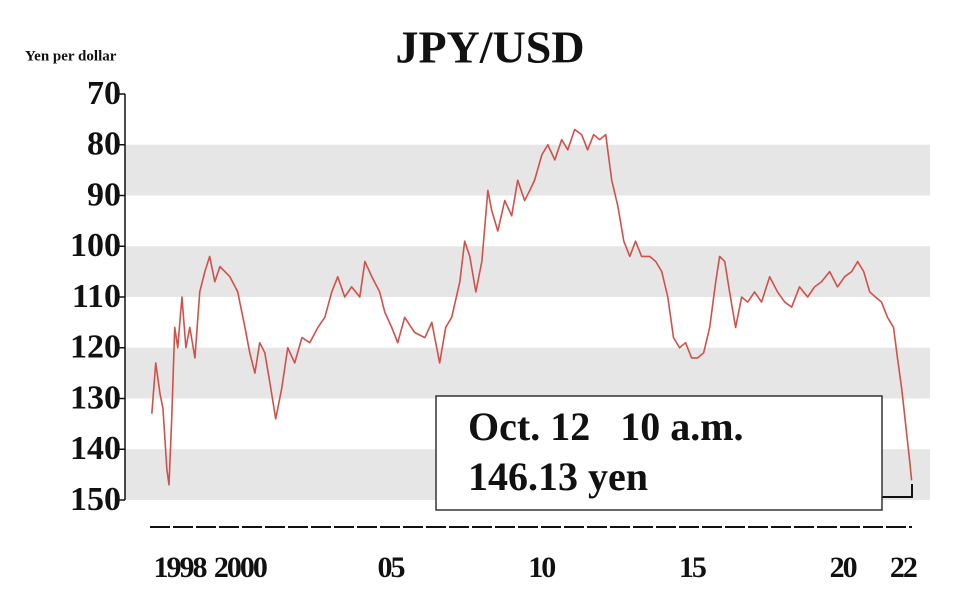 The width and height of the screenshot is (960, 612). I want to click on y-tick-label: 70, so click(104, 93).